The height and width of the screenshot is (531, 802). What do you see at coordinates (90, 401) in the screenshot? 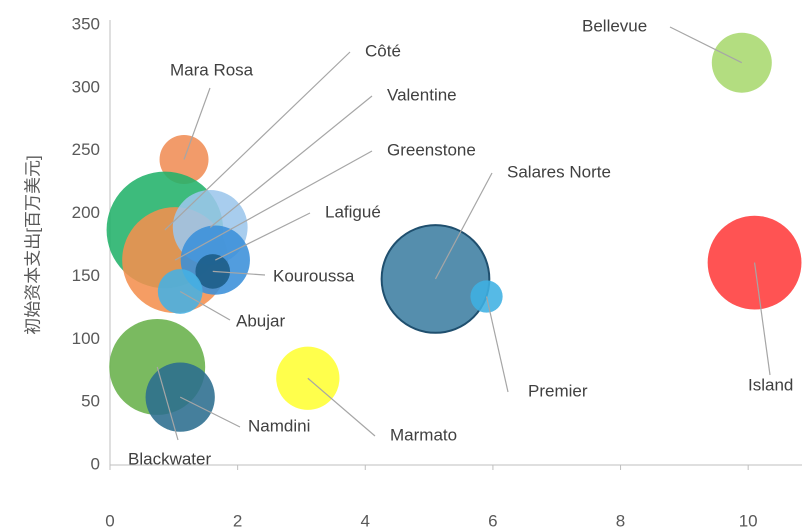
I see `y-tick-label: 50` at bounding box center [90, 401].